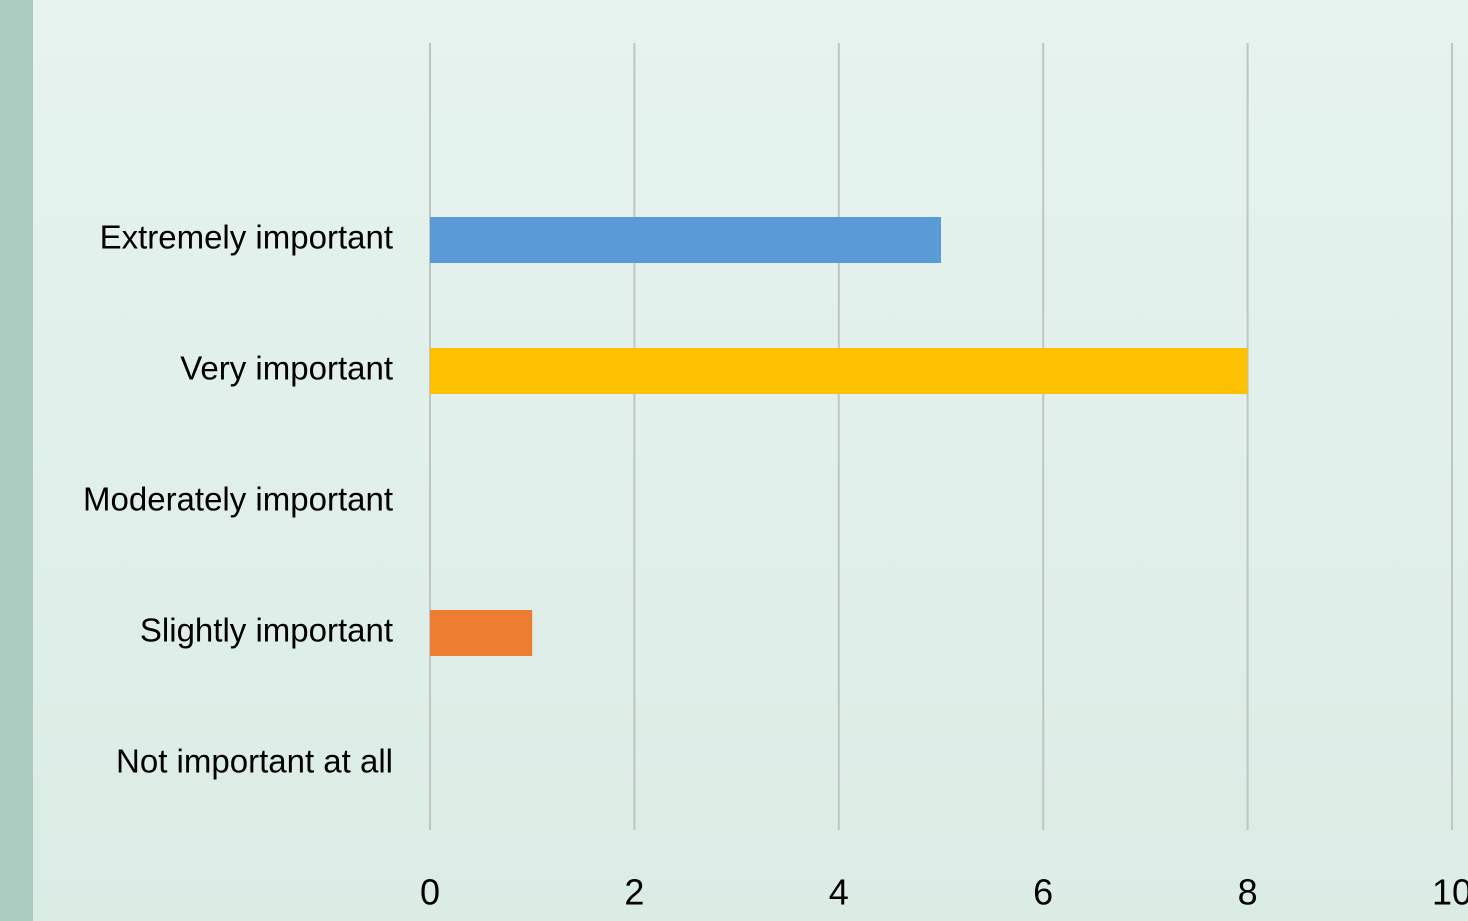 The image size is (1468, 921). What do you see at coordinates (254, 761) in the screenshot?
I see `y-tick-label: Not important at all` at bounding box center [254, 761].